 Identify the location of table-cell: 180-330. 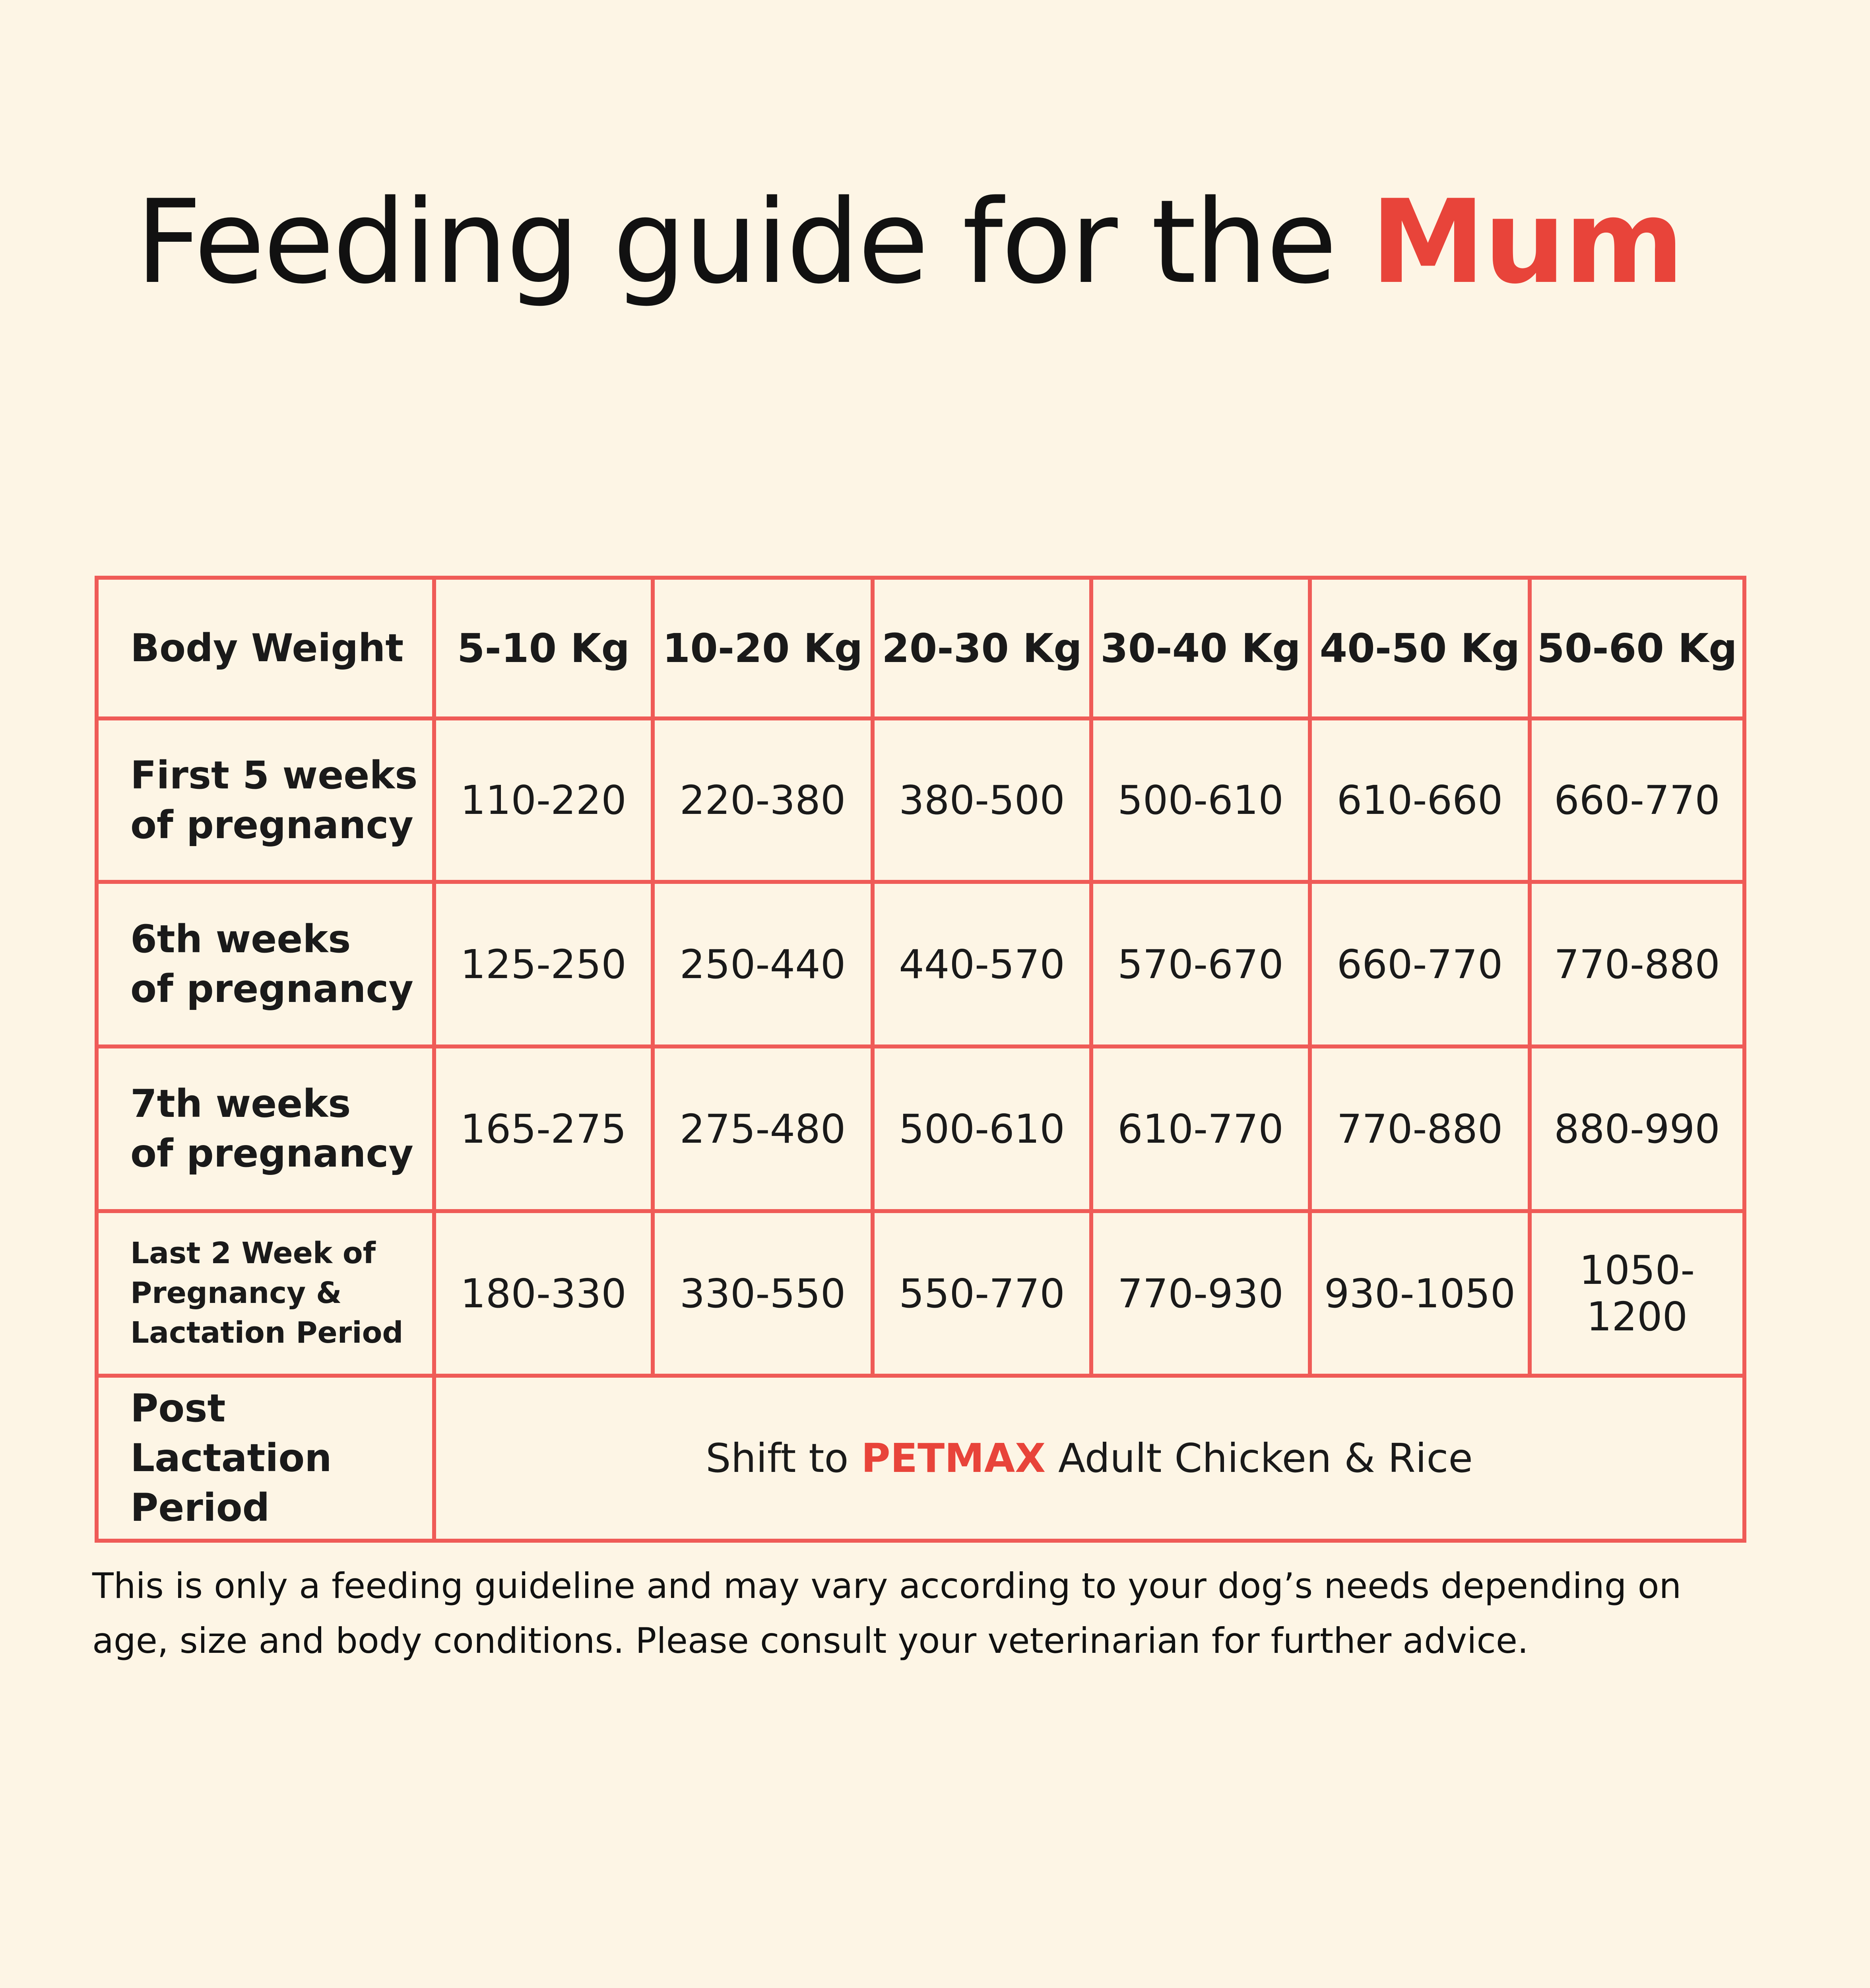
(543, 1293).